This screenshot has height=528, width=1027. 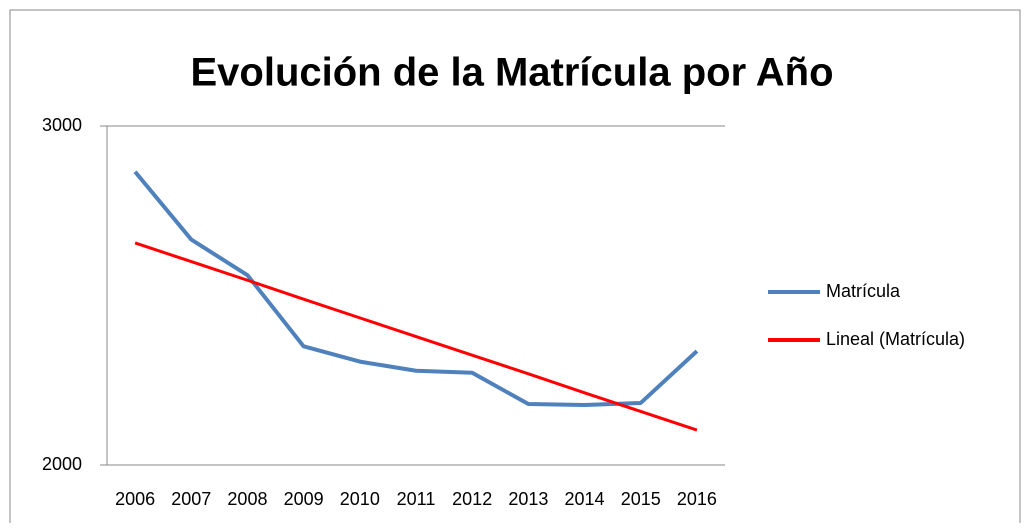 What do you see at coordinates (191, 499) in the screenshot?
I see `x-tick-label: 2007` at bounding box center [191, 499].